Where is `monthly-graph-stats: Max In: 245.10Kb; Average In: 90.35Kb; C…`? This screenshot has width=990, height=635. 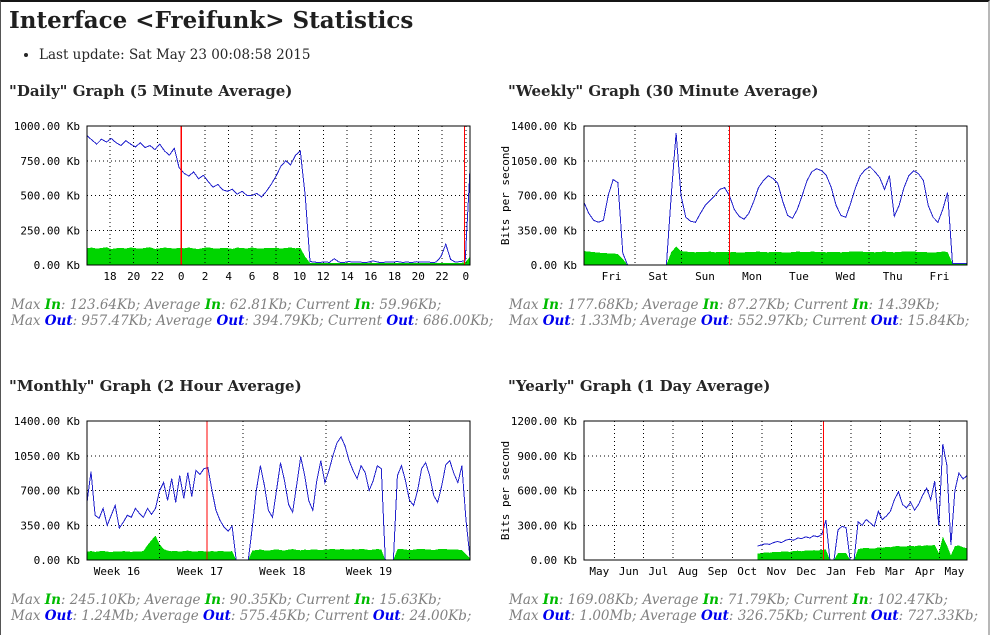
monthly-graph-stats: Max In: 245.10Kb; Average In: 90.35Kb; C… is located at coordinates (253, 608).